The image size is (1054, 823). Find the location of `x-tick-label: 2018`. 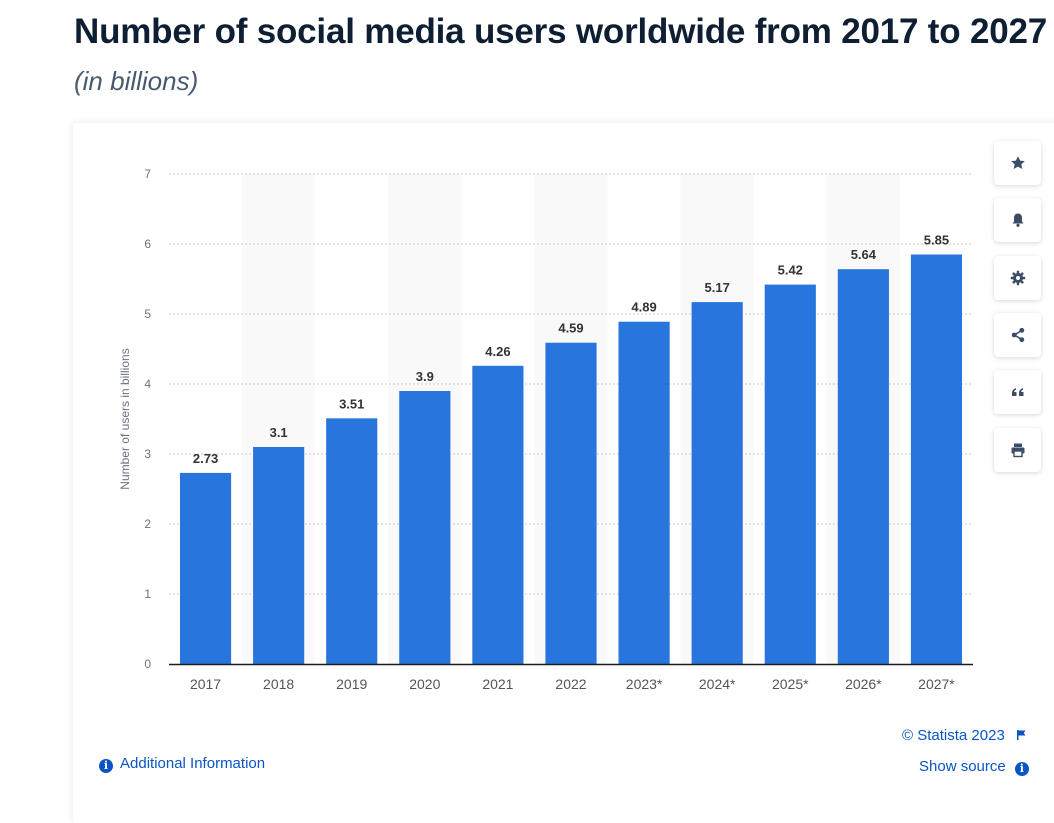

x-tick-label: 2018 is located at coordinates (278, 684).